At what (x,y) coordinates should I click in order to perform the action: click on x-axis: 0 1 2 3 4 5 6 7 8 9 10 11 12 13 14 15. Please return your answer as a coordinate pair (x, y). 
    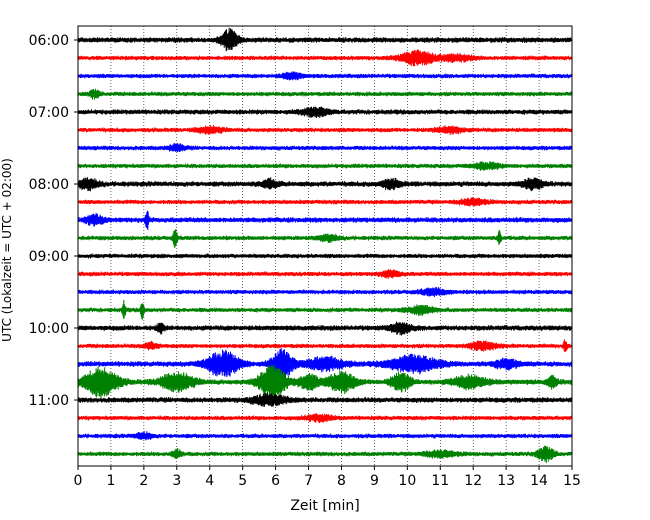
    Looking at the image, I should click on (327, 477).